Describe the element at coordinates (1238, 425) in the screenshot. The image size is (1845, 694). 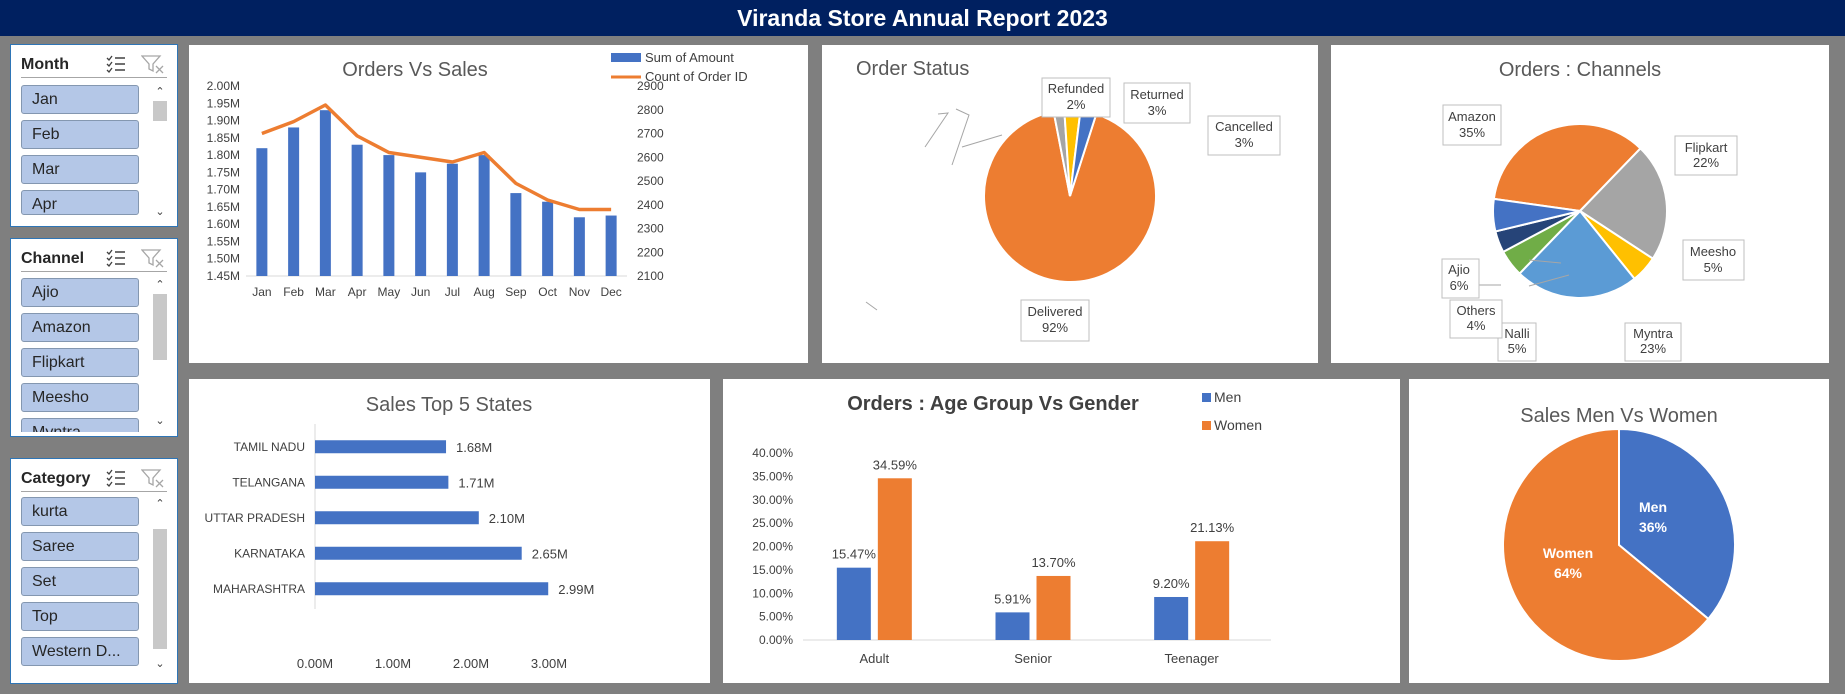
I see `legend-label-women: Women` at that location.